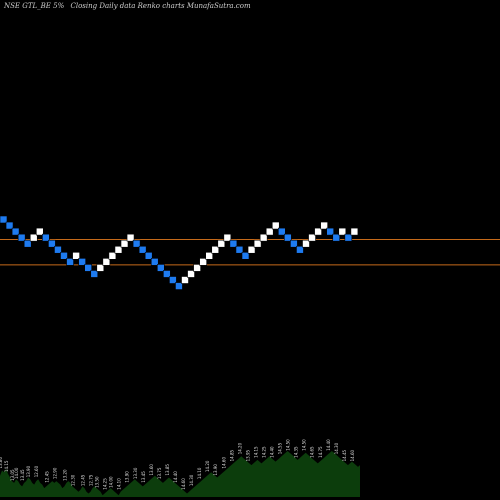 The height and width of the screenshot is (500, 500). Describe the element at coordinates (91, 480) in the screenshot. I see `volume-label: 12.75` at that location.